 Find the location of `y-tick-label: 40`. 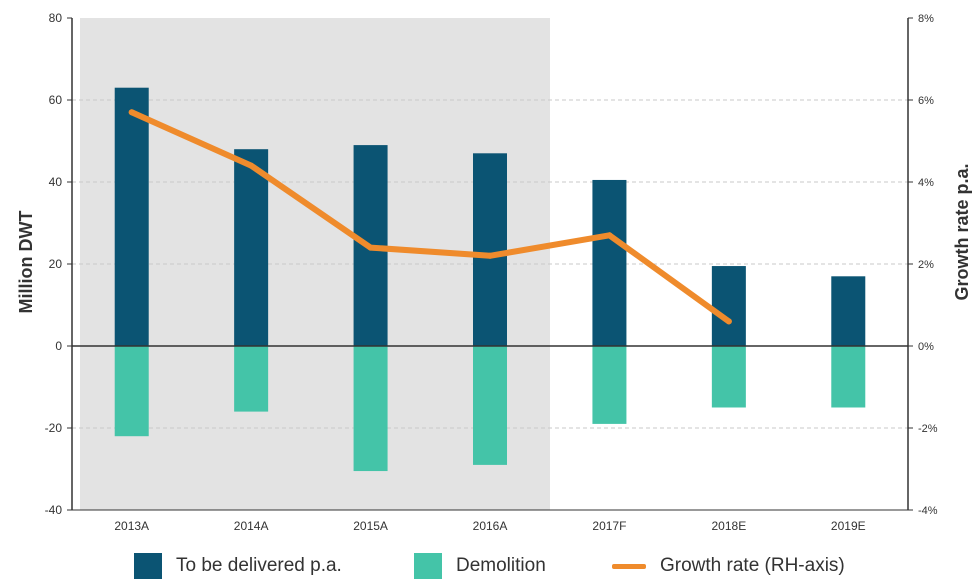

y-tick-label: 40 is located at coordinates (56, 182).